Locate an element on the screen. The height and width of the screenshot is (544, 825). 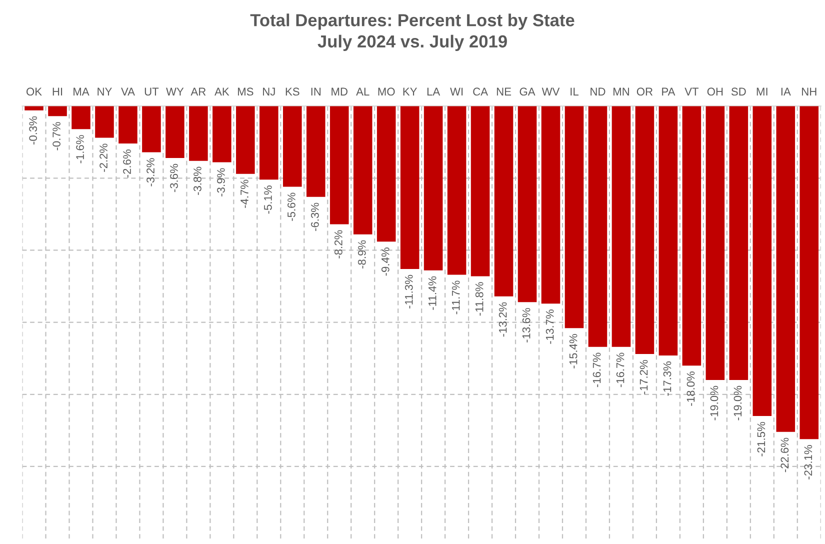
x-tick-label: NJ is located at coordinates (269, 92).